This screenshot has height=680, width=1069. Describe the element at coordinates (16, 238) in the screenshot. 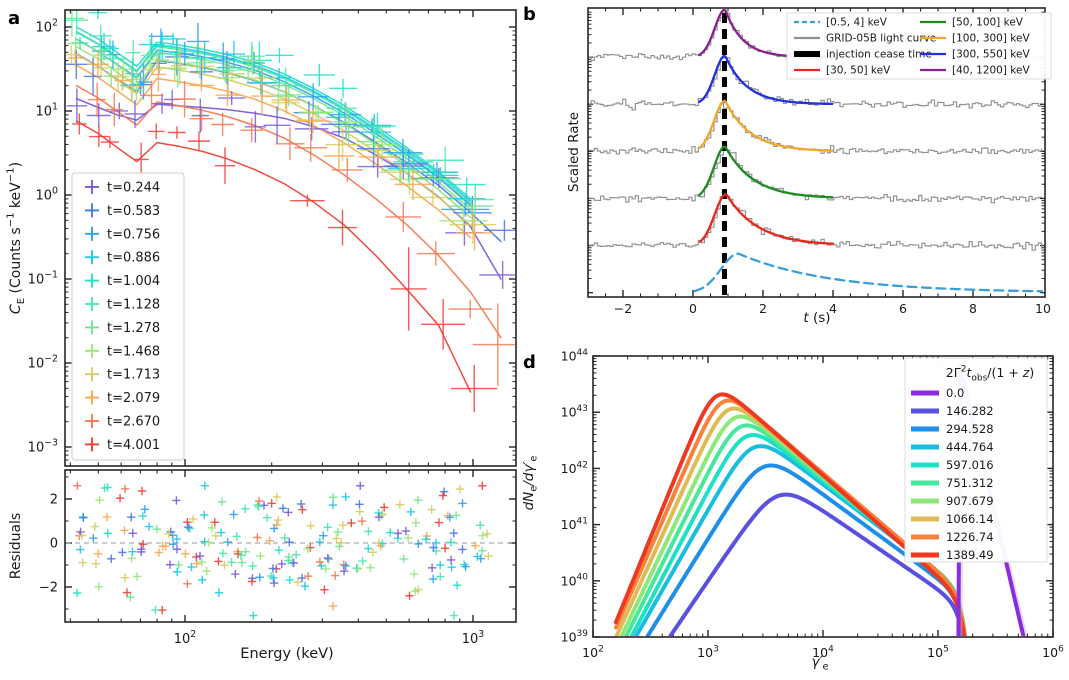

I see `panel-a-ylabel: CE (Counts s−1 keV−1)` at that location.